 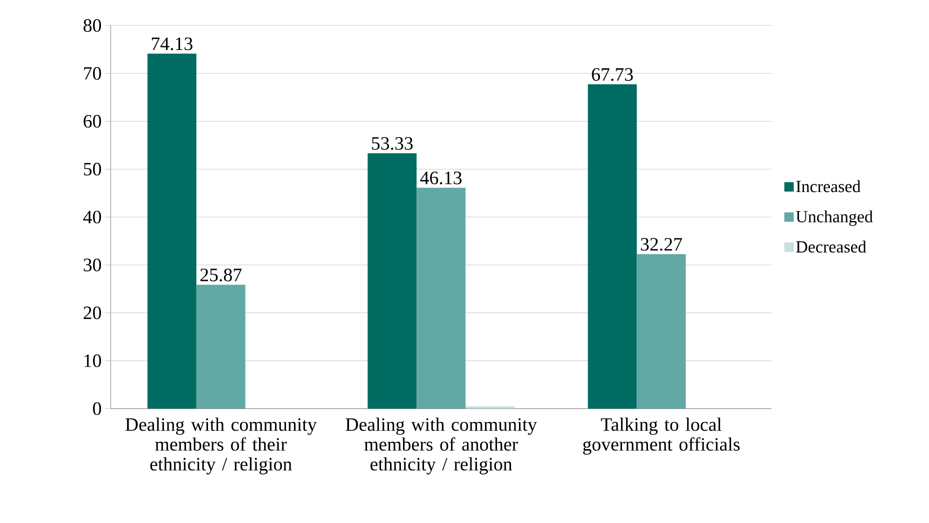 What do you see at coordinates (93, 361) in the screenshot?
I see `y-tick-label: 10` at bounding box center [93, 361].